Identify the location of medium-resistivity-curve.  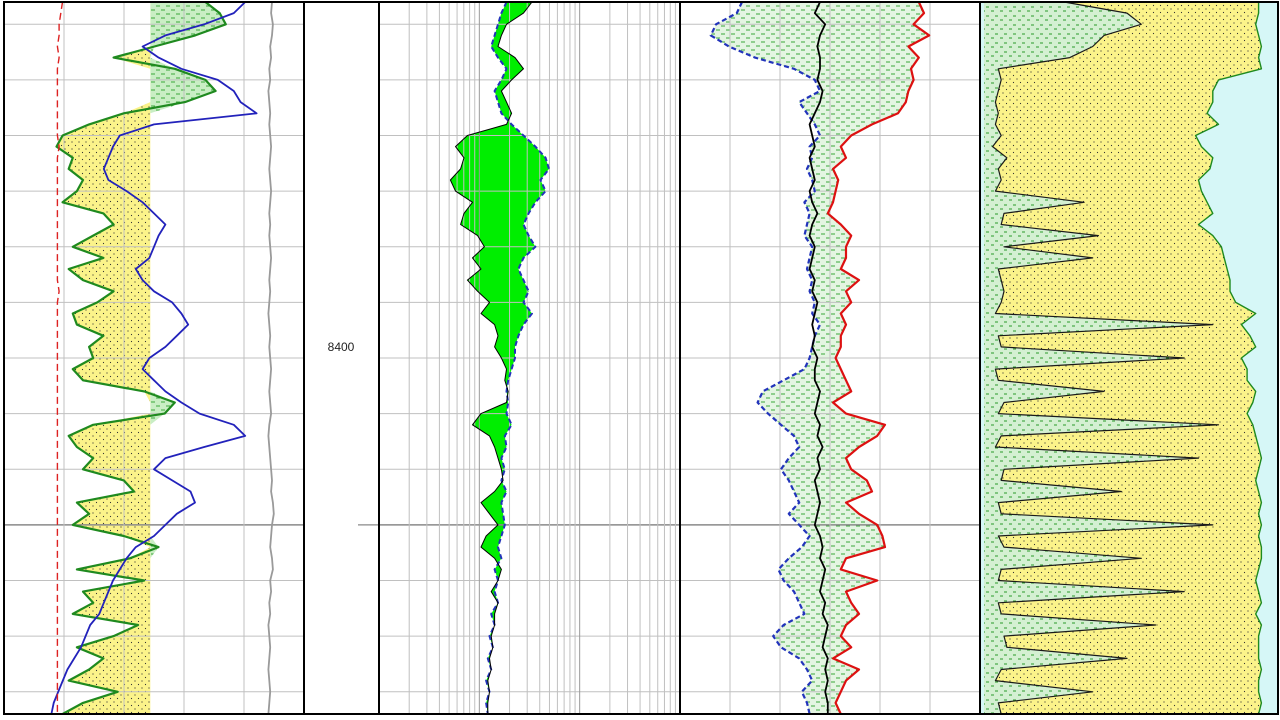
(491, 357).